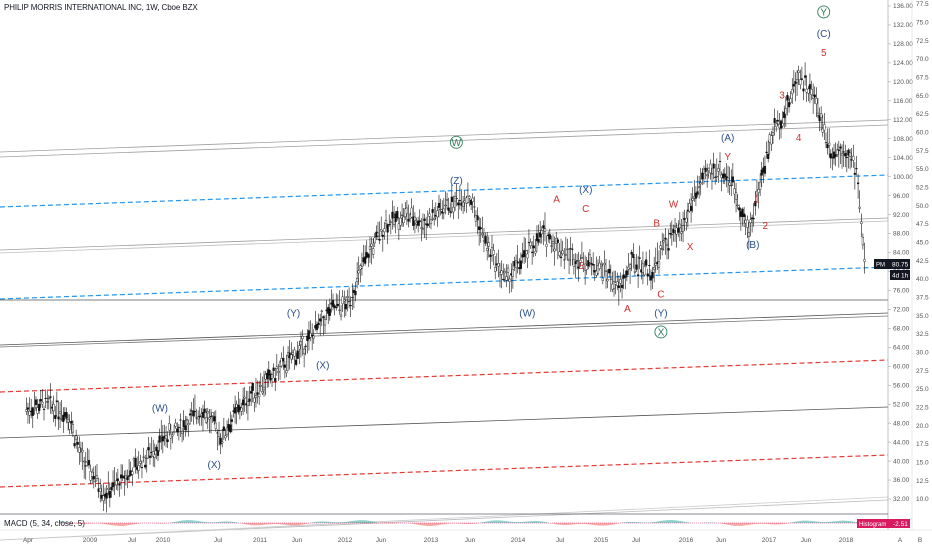 This screenshot has height=550, width=932. Describe the element at coordinates (518, 540) in the screenshot. I see `x-tick-label: 2014` at that location.